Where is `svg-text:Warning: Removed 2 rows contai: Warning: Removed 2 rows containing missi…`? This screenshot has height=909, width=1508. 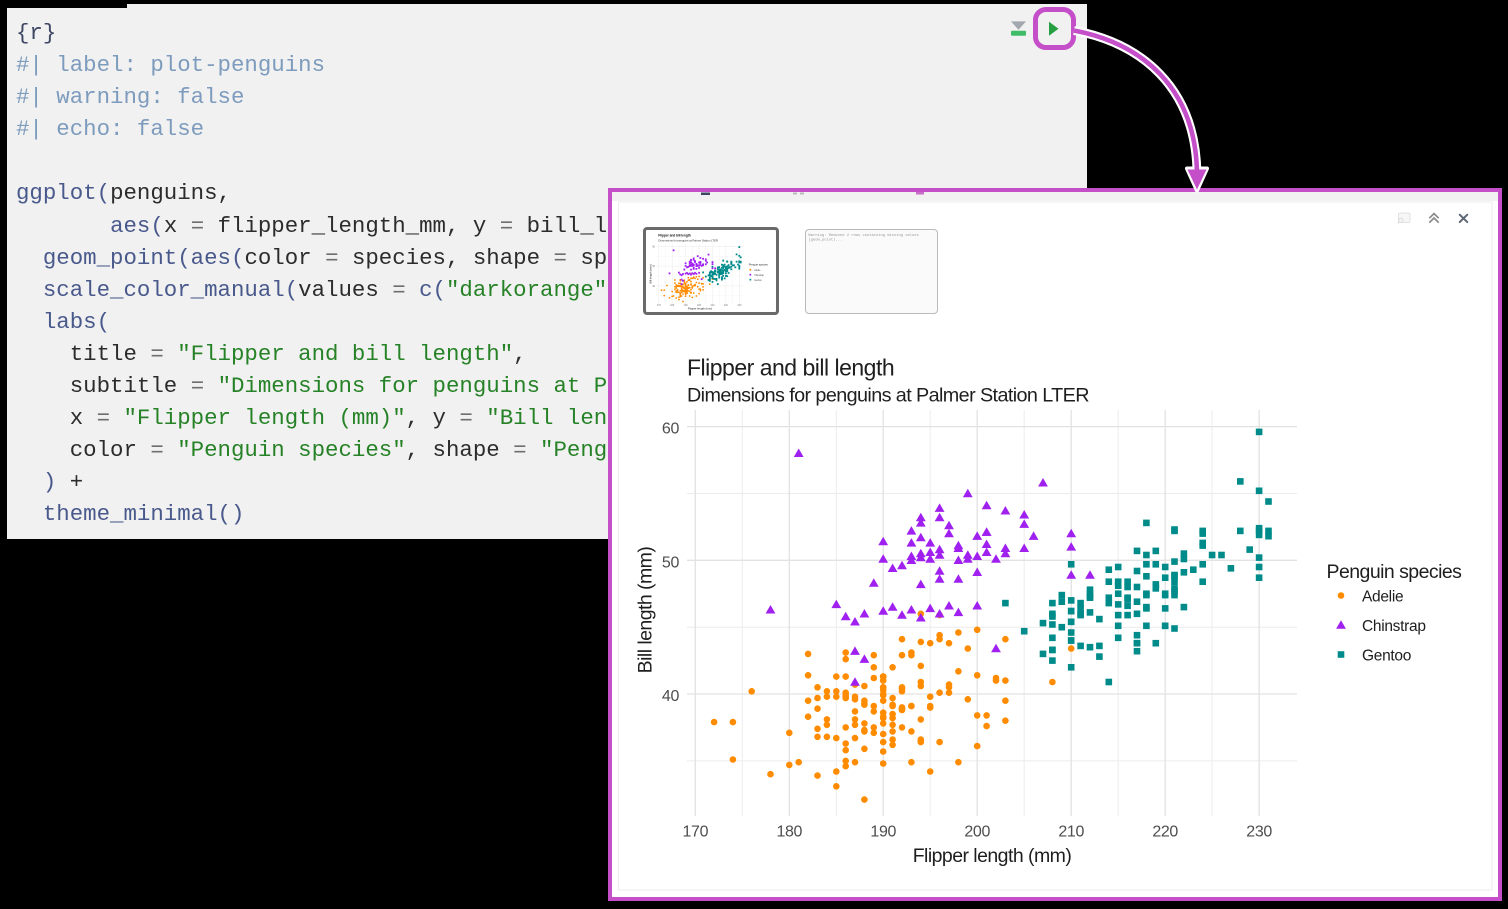 svg-text:Warning: Removed 2 rows contai: Warning: Removed 2 rows containing missi… is located at coordinates (864, 235).